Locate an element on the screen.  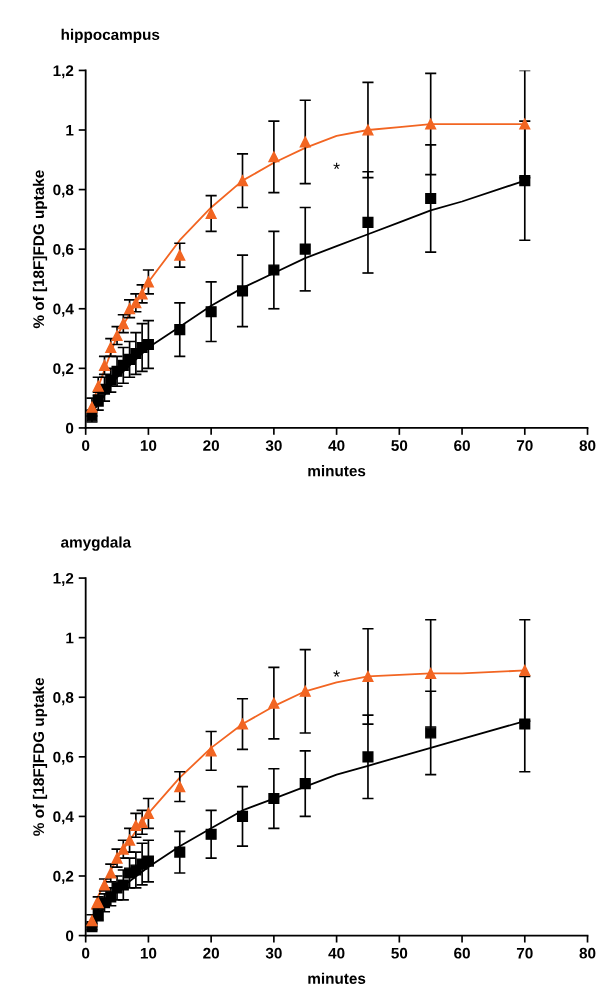
chart-title: hippocampus is located at coordinates (110, 36).